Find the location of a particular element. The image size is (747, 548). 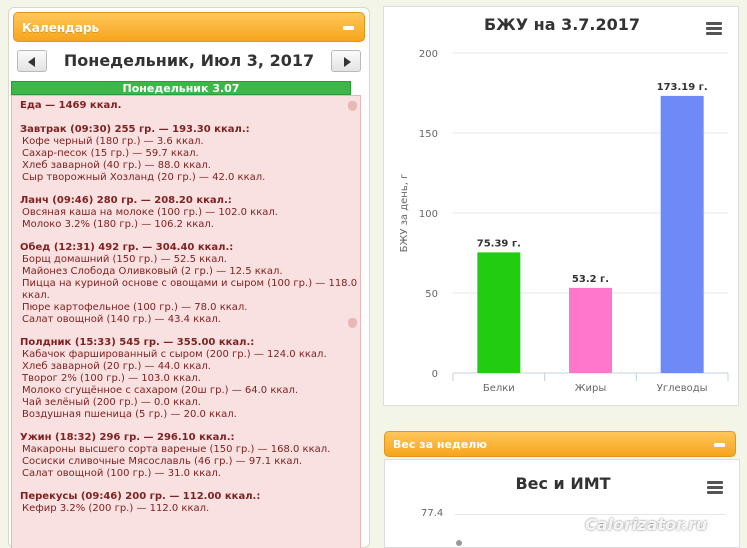

meal-title: Полдник (15:33) 545 гр. — 355.00 ккал.: is located at coordinates (137, 342).